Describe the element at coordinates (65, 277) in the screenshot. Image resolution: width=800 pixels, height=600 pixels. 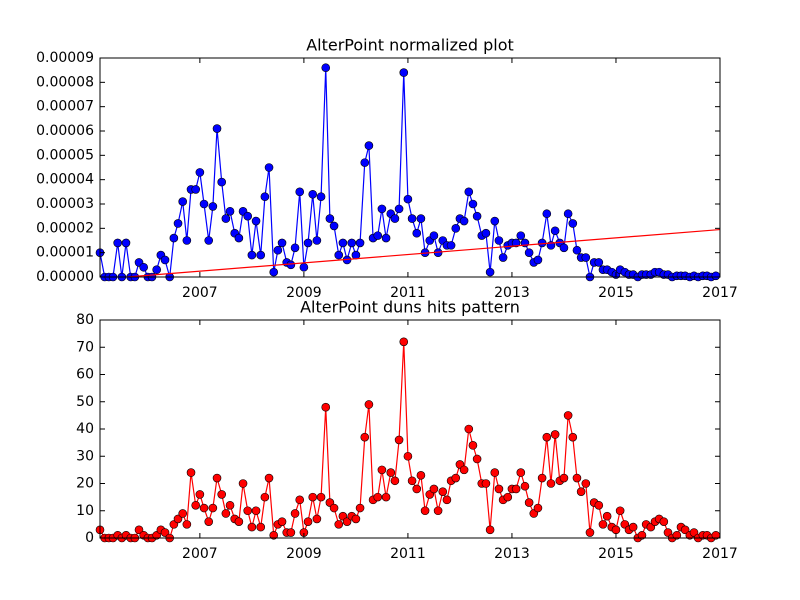
I see `y-tick-label: 0.00000` at that location.